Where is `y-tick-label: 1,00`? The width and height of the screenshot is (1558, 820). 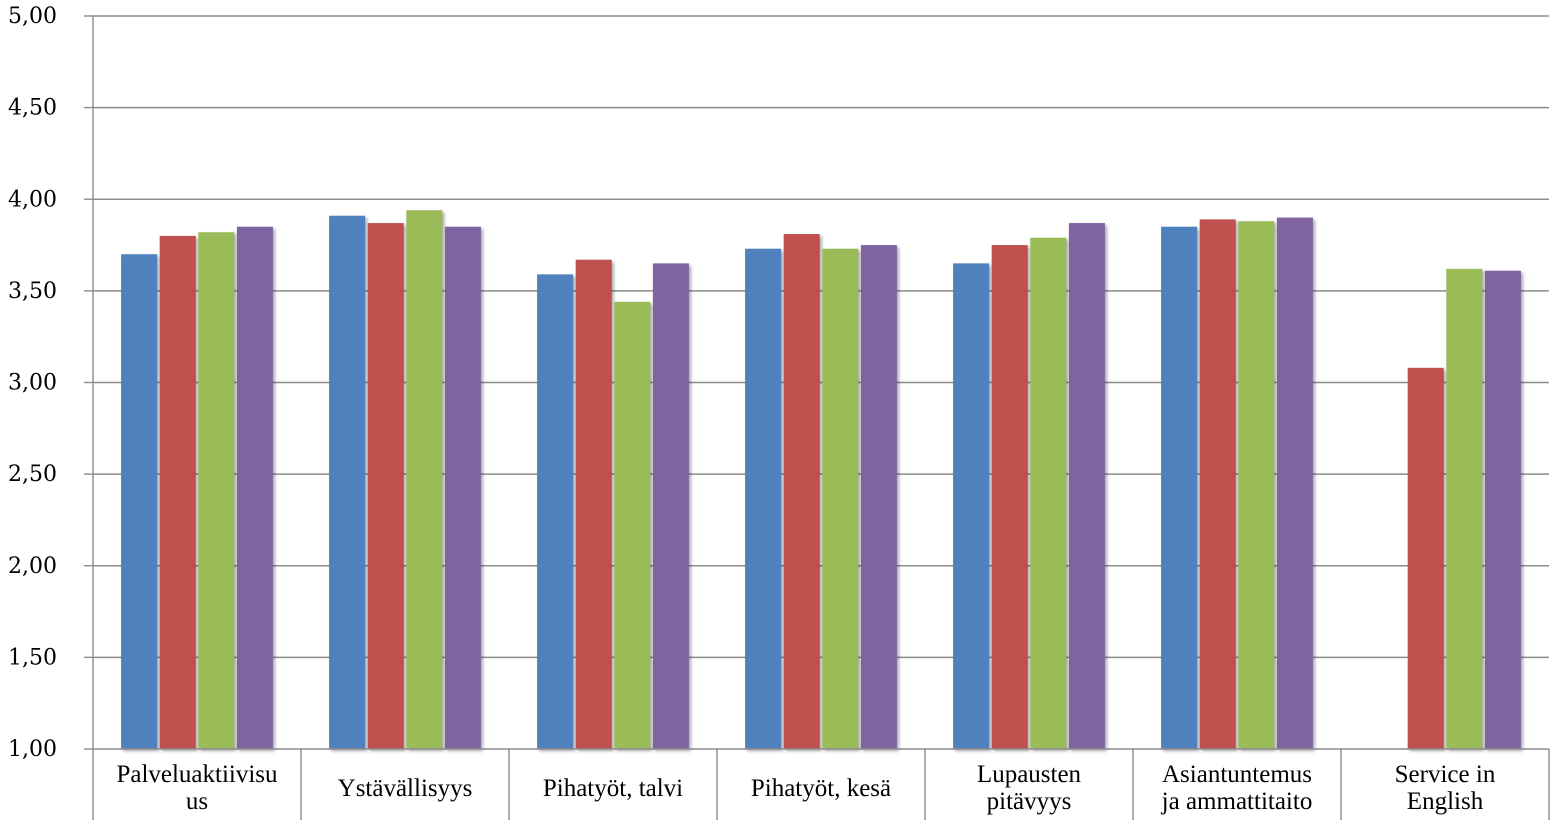
y-tick-label: 1,00 is located at coordinates (32, 749).